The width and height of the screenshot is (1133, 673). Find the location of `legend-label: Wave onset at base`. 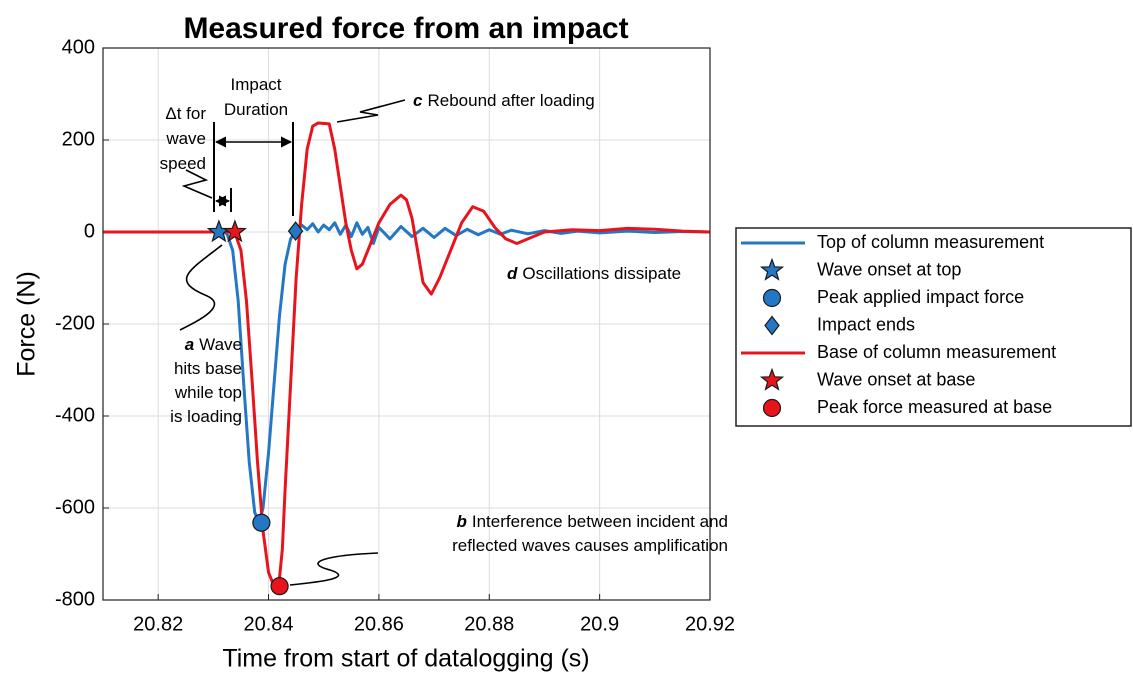

legend-label: Wave onset at base is located at coordinates (896, 379).